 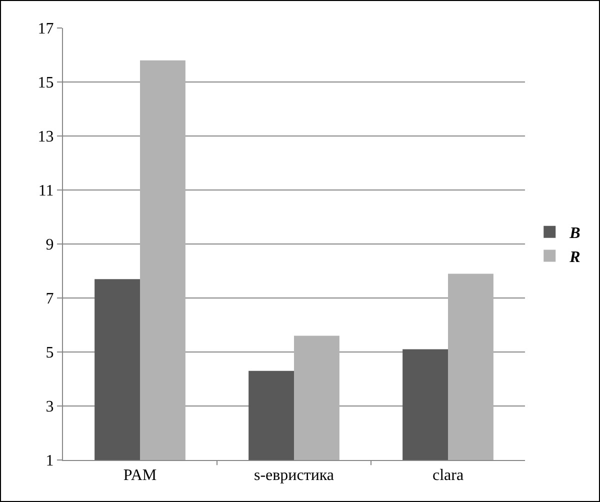 I want to click on x-tick-label: clara, so click(x=448, y=475).